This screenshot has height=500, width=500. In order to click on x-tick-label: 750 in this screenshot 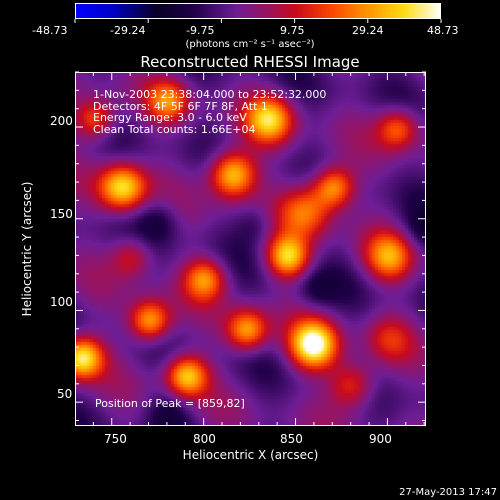, I will do `click(115, 439)`.